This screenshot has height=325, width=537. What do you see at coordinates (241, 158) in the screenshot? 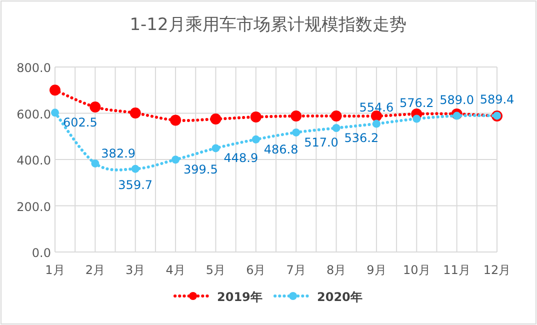
I see `data-label: 448.9` at bounding box center [241, 158].